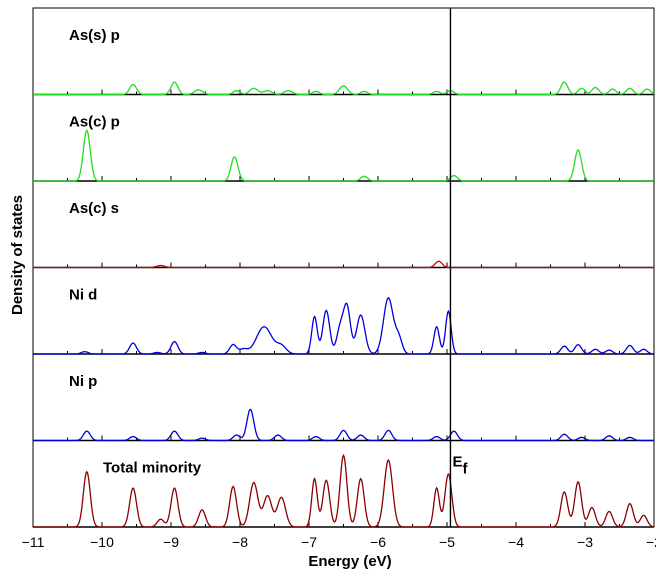  Describe the element at coordinates (83, 295) in the screenshot. I see `panel-label-4: Ni d` at that location.